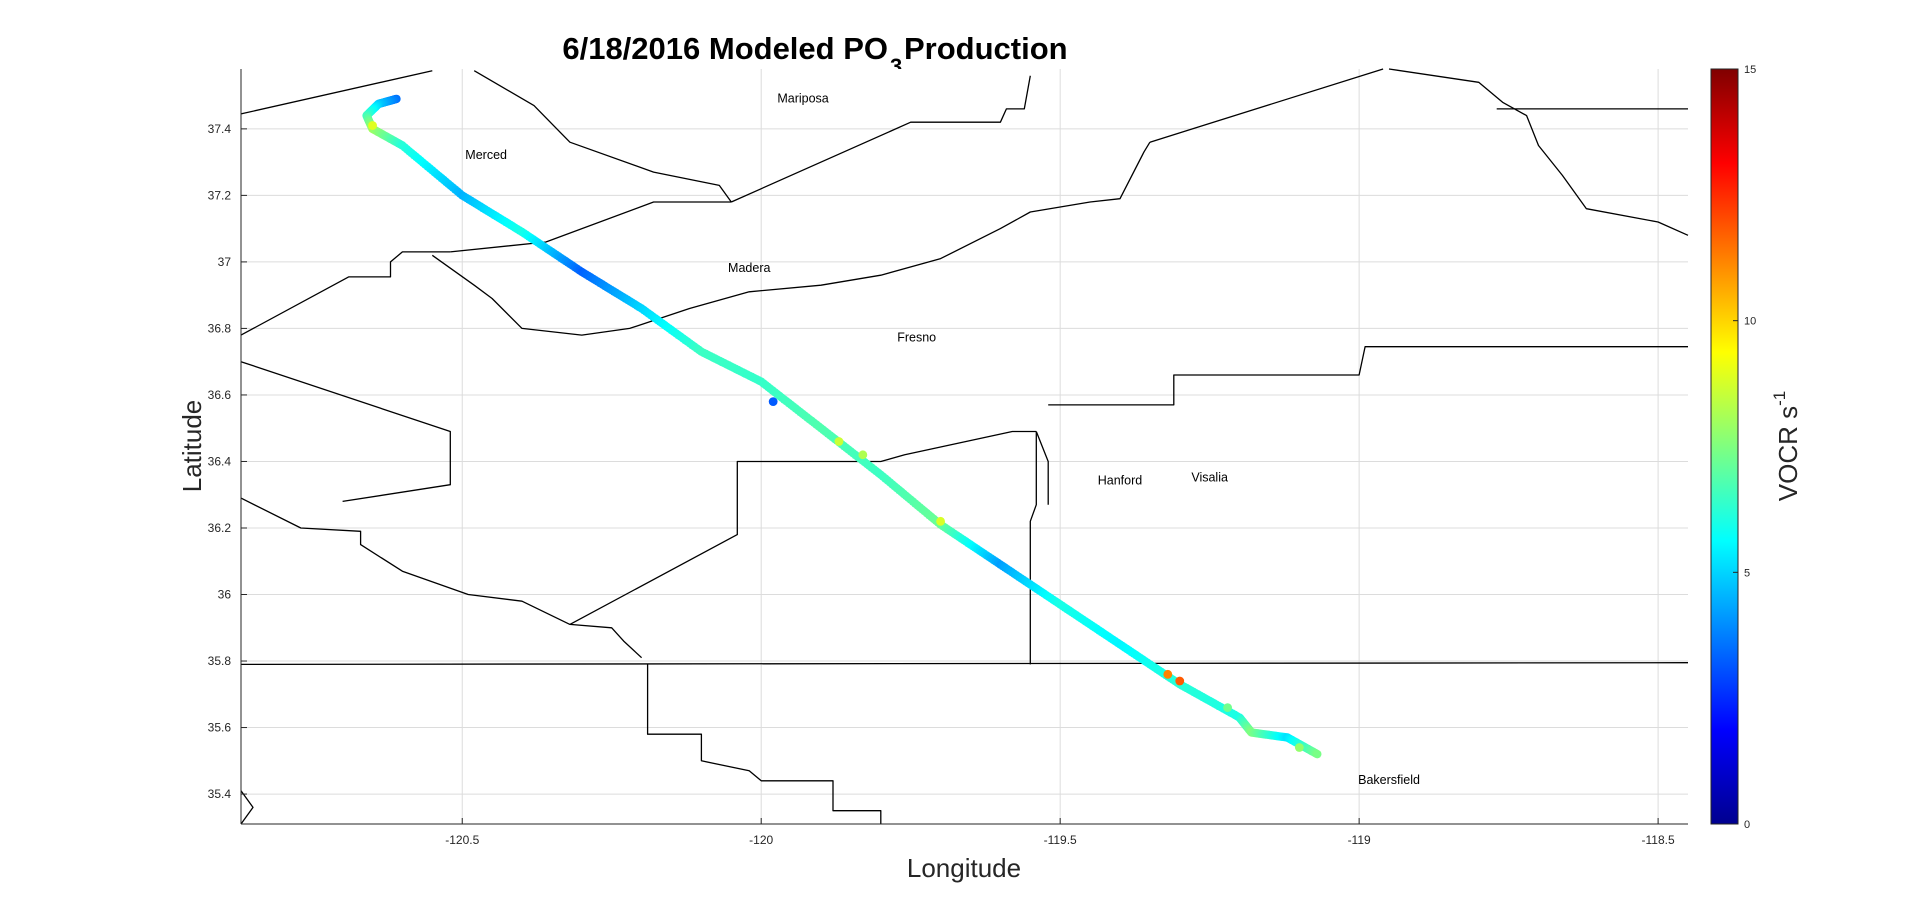  Describe the element at coordinates (220, 195) in the screenshot. I see `y-tick-label: 37.2` at that location.